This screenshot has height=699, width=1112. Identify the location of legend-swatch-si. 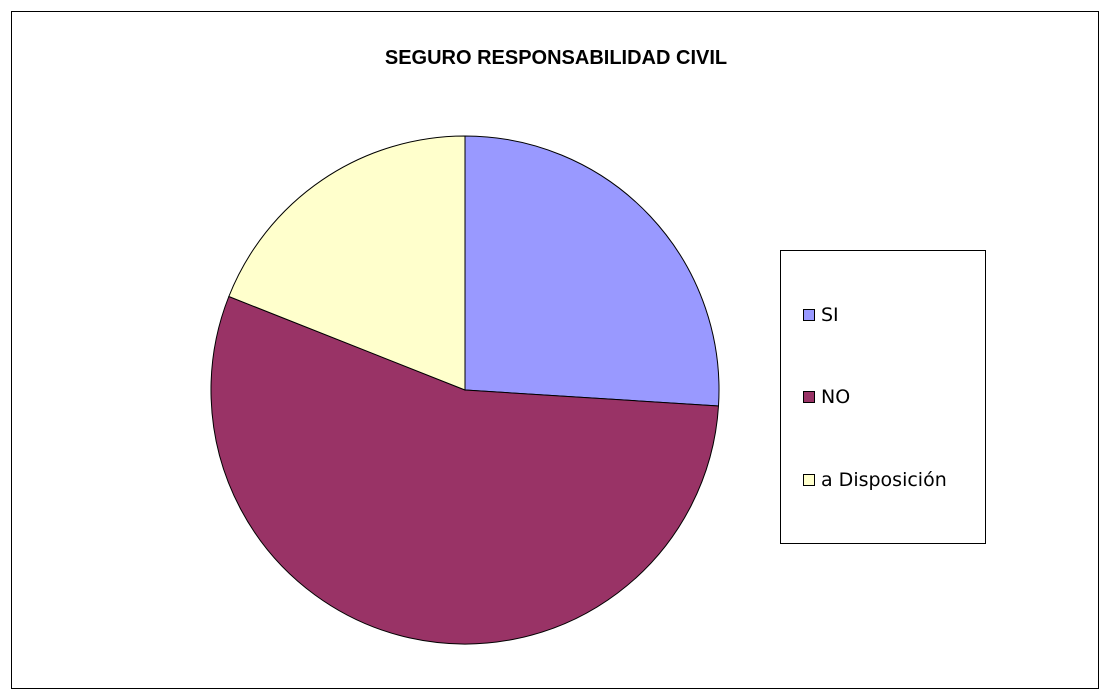
(809, 315).